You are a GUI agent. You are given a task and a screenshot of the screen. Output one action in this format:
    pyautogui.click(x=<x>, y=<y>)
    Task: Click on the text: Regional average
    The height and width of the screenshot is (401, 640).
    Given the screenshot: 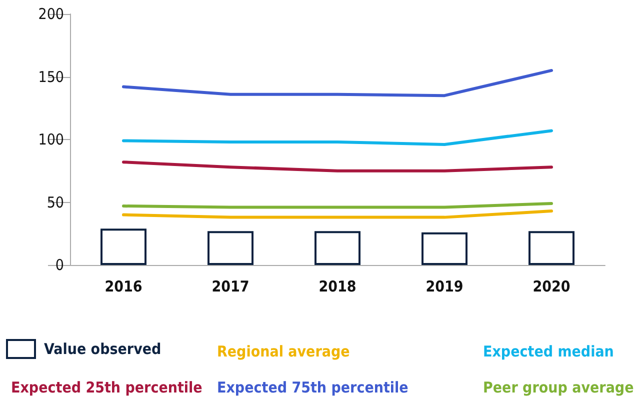 What is the action you would take?
    pyautogui.click(x=283, y=351)
    